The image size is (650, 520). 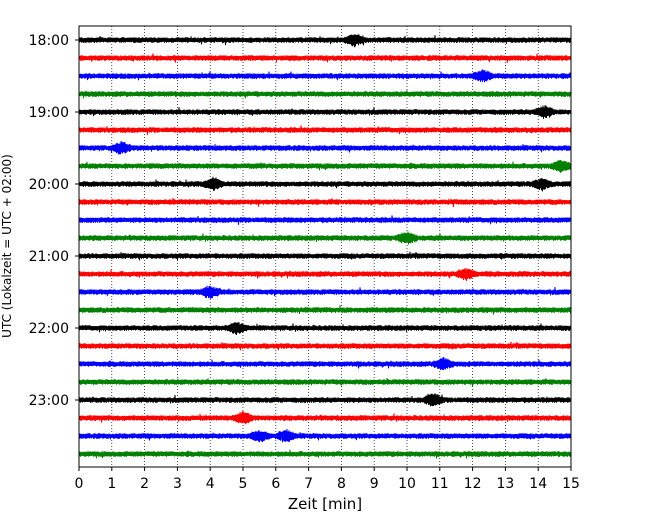 What do you see at coordinates (325, 220) in the screenshot?
I see `trace-2030` at bounding box center [325, 220].